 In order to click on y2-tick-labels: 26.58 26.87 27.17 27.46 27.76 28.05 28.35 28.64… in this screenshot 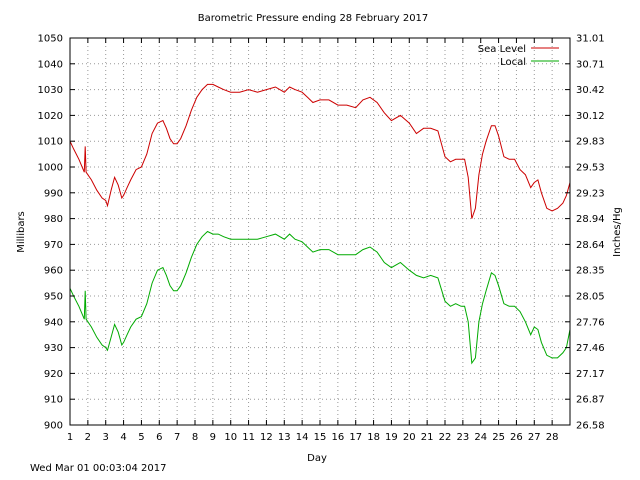, I will do `click(590, 233)`.